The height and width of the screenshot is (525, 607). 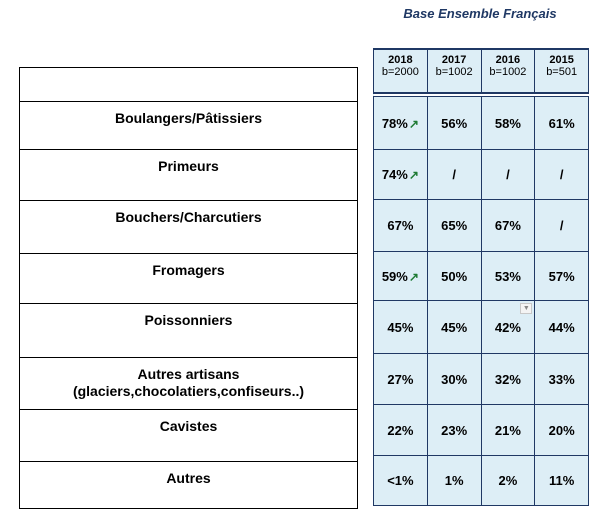 What do you see at coordinates (188, 166) in the screenshot?
I see `row-label-primeurs: Primeurs` at bounding box center [188, 166].